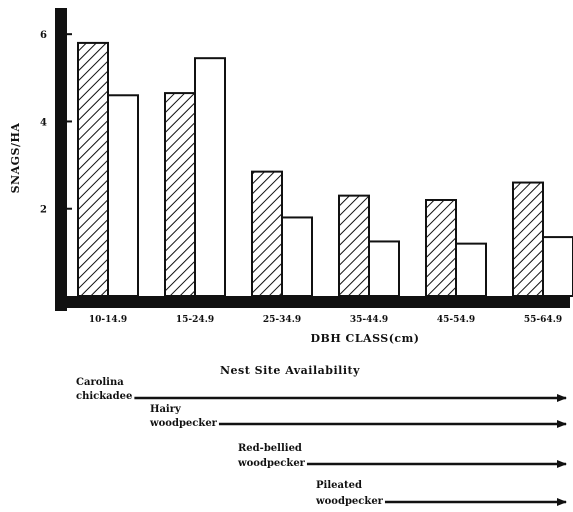 The image size is (573, 512). What do you see at coordinates (312, 302) in the screenshot?
I see `x-axis-bar` at bounding box center [312, 302].